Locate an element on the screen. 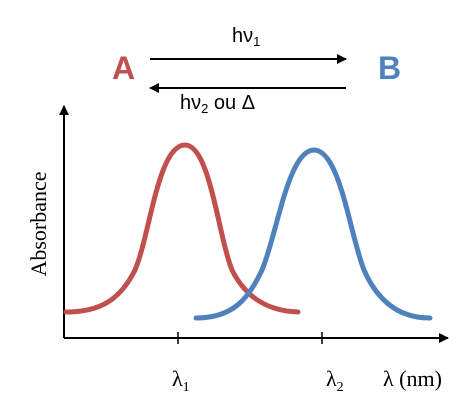  tick-label-lambda2: λ2 is located at coordinates (335, 380).